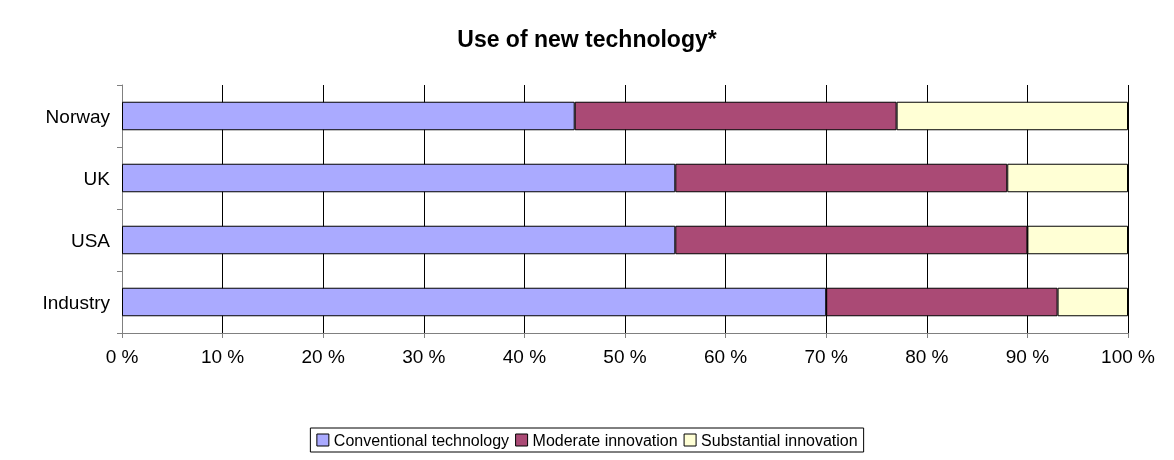 This screenshot has width=1174, height=460. What do you see at coordinates (587, 38) in the screenshot?
I see `chart-title: Use of new technology*` at bounding box center [587, 38].